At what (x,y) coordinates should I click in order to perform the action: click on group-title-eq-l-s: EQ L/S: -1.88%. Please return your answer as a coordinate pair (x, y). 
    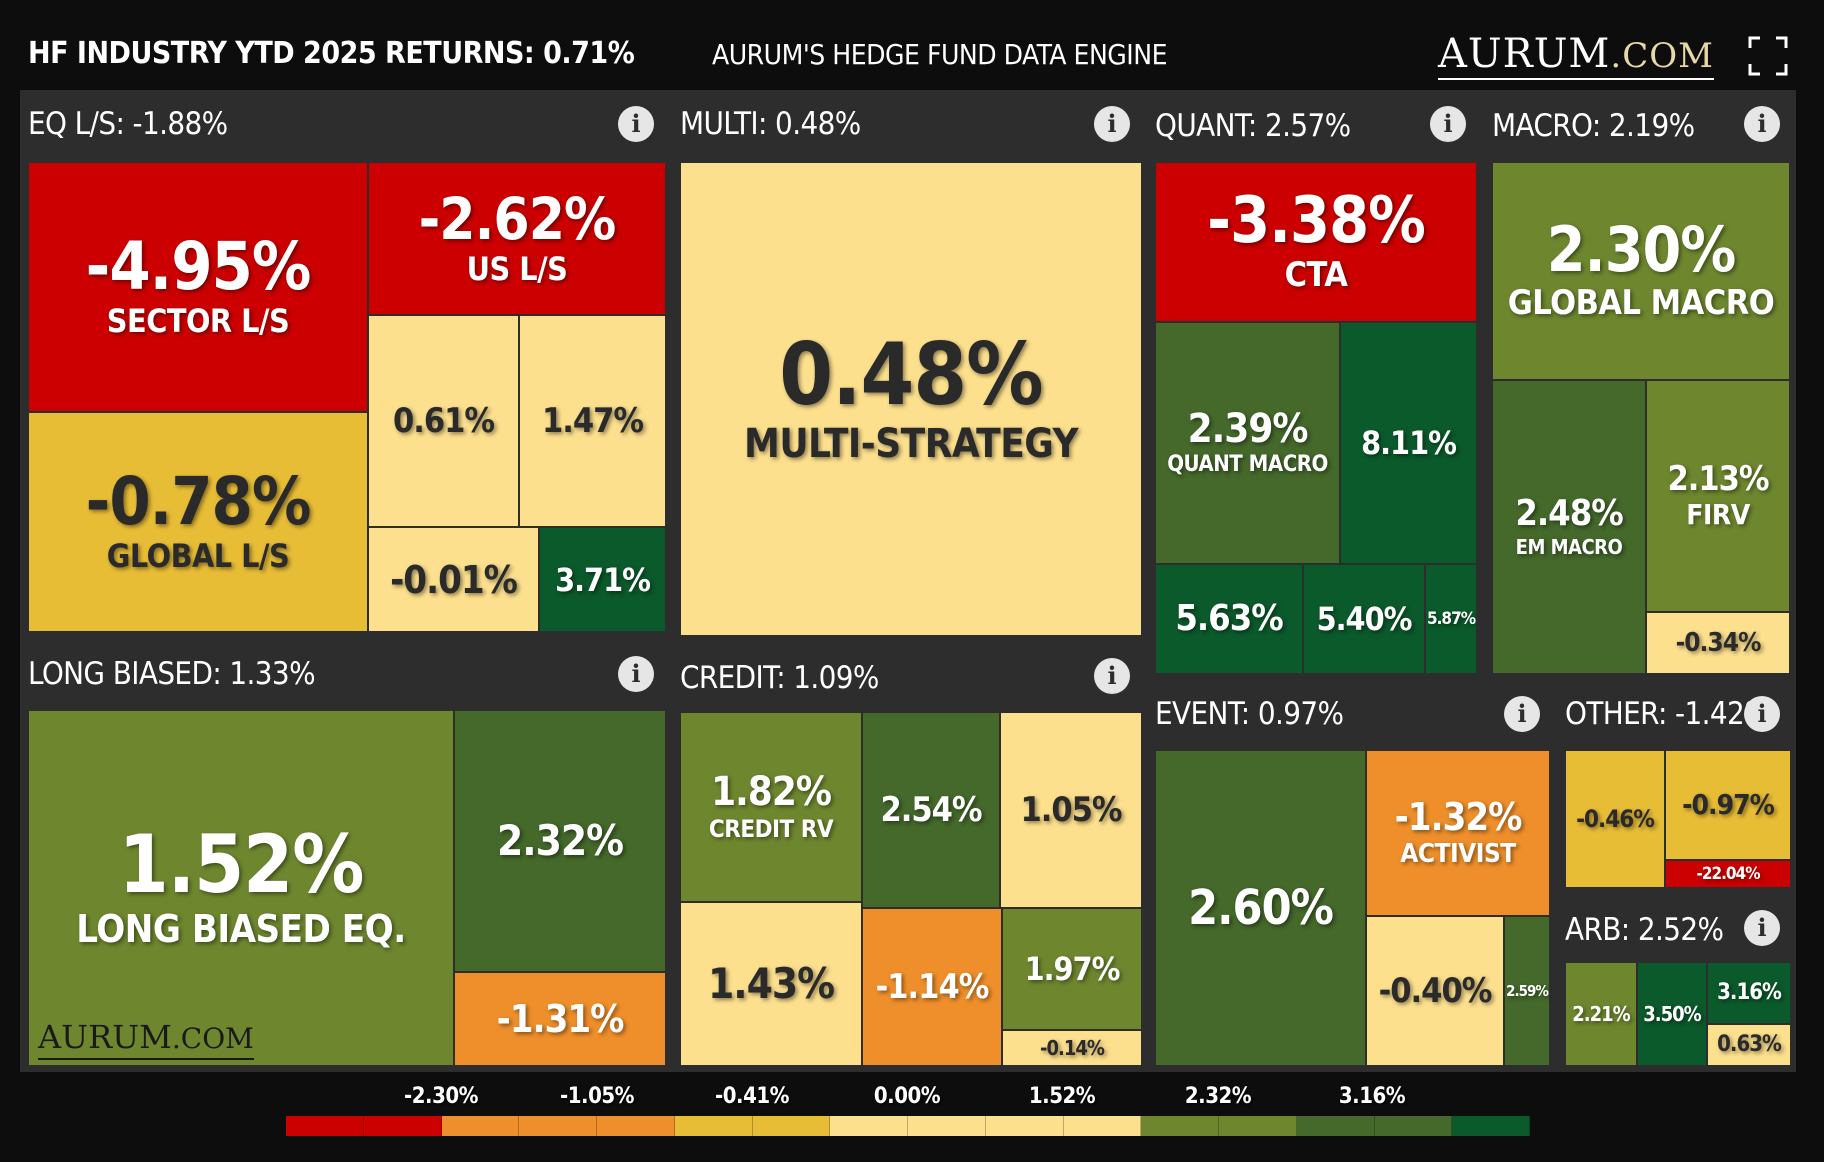
    Looking at the image, I should click on (128, 124).